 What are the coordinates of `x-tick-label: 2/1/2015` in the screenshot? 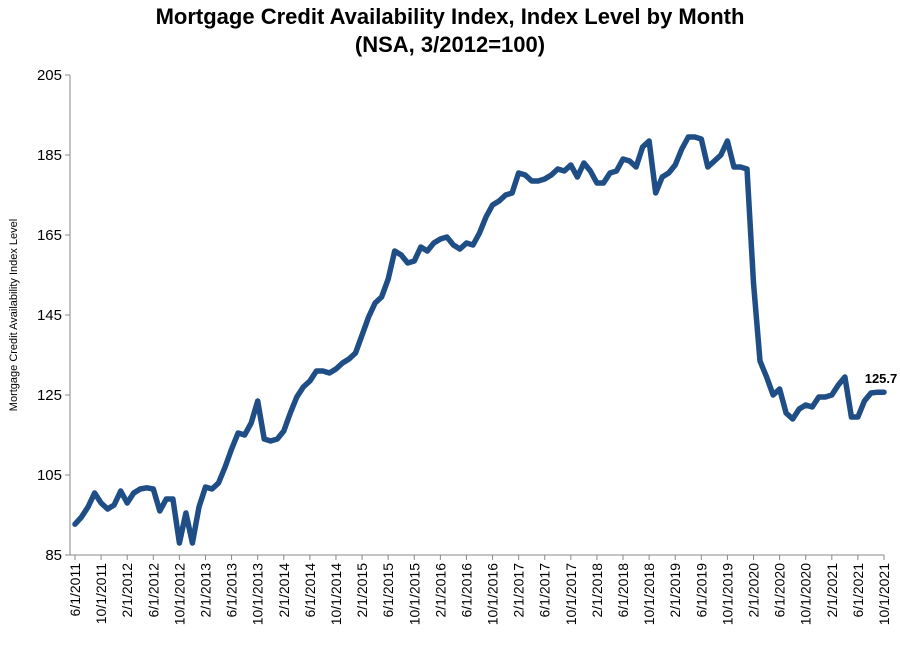 It's located at (362, 590).